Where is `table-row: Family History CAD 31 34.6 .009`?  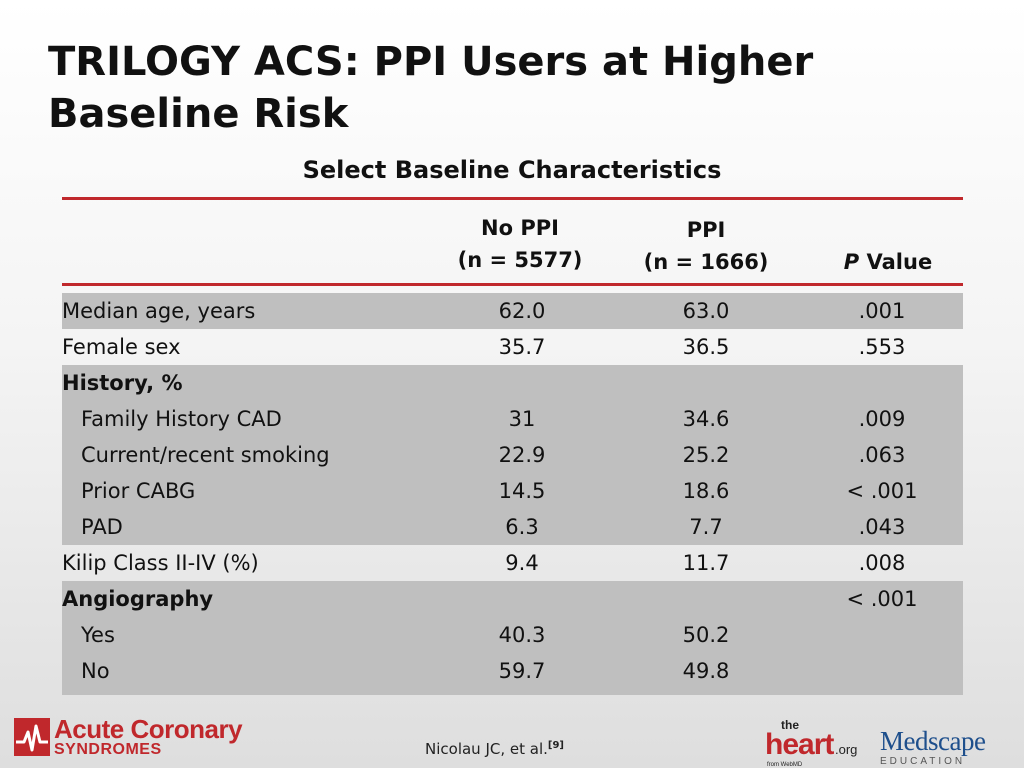 table-row: Family History CAD 31 34.6 .009 is located at coordinates (512, 419).